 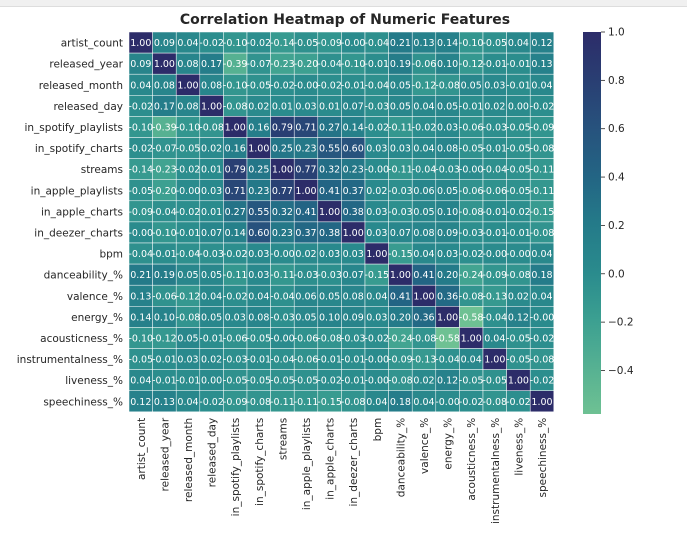 What do you see at coordinates (329, 106) in the screenshot?
I see `cell-value-label: 0.01` at bounding box center [329, 106].